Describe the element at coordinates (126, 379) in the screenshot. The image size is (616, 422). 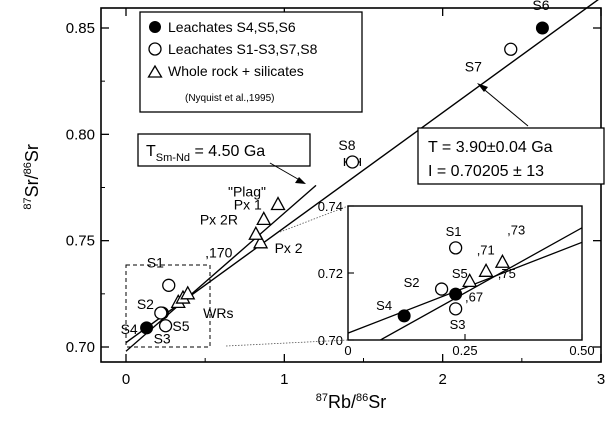
I see `x-tick-label: 0` at that location.